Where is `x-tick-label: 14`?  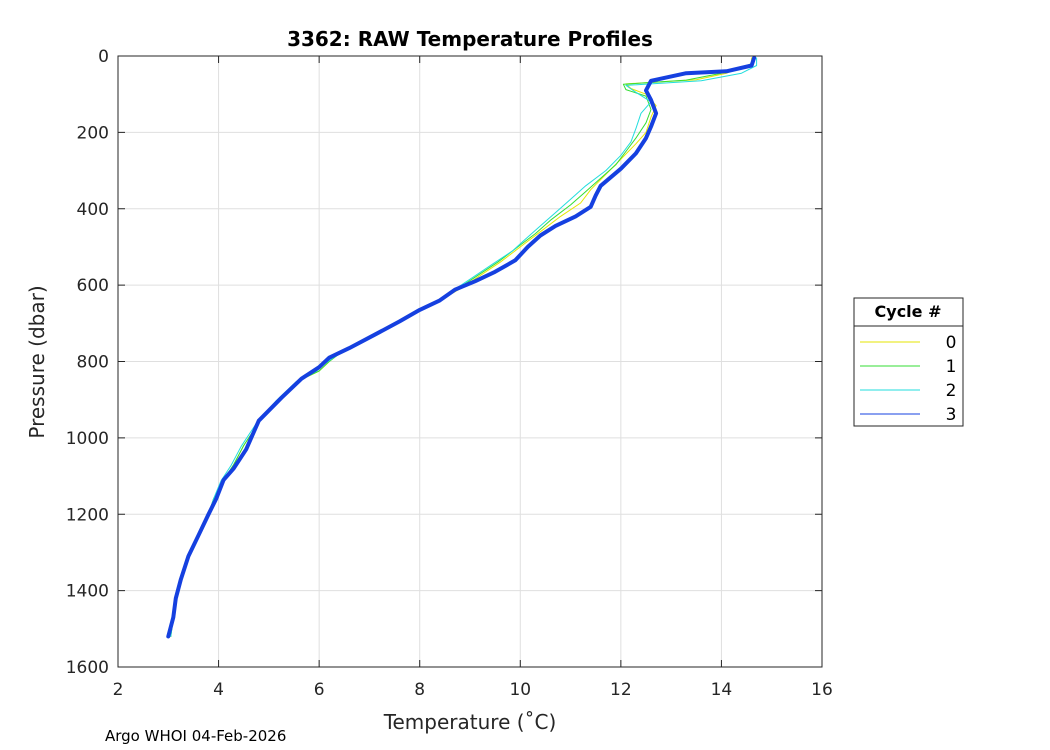 x-tick-label: 14 is located at coordinates (722, 690).